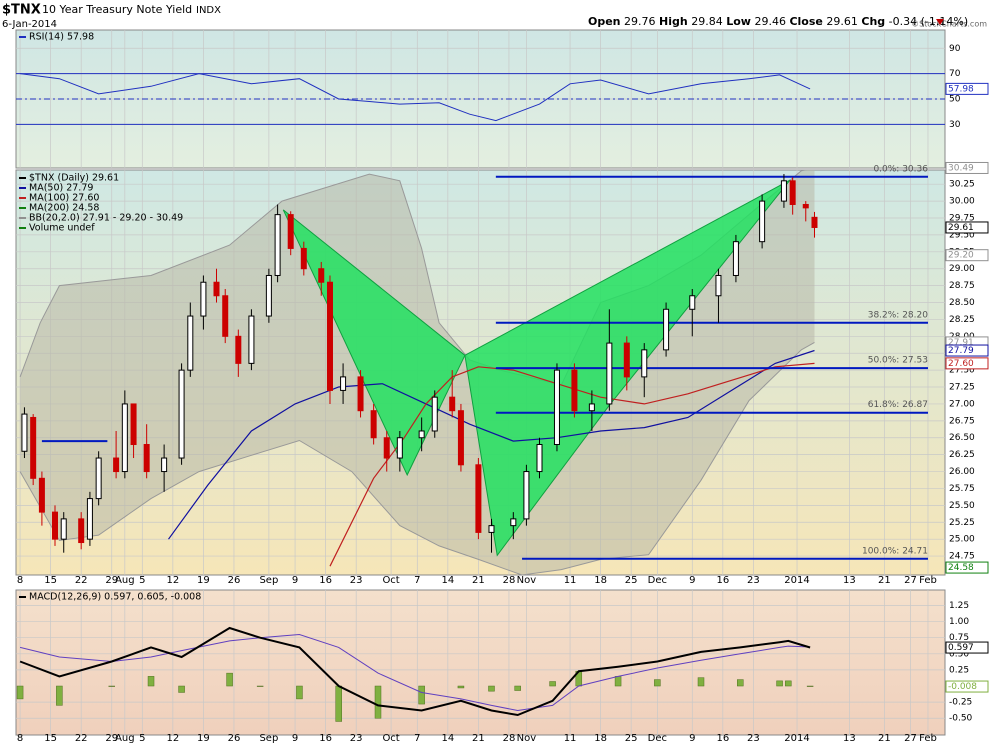 Image resolution: width=990 pixels, height=744 pixels. I want to click on change-arrow, so click(940, 22).